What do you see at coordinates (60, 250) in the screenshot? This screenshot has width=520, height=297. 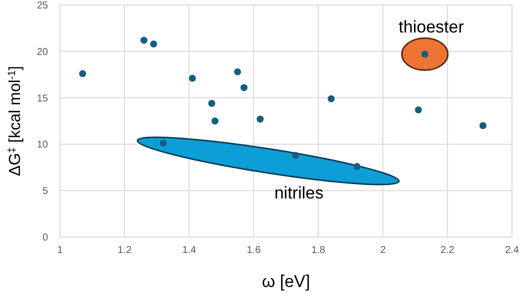 I see `x-tick-label: 1` at bounding box center [60, 250].